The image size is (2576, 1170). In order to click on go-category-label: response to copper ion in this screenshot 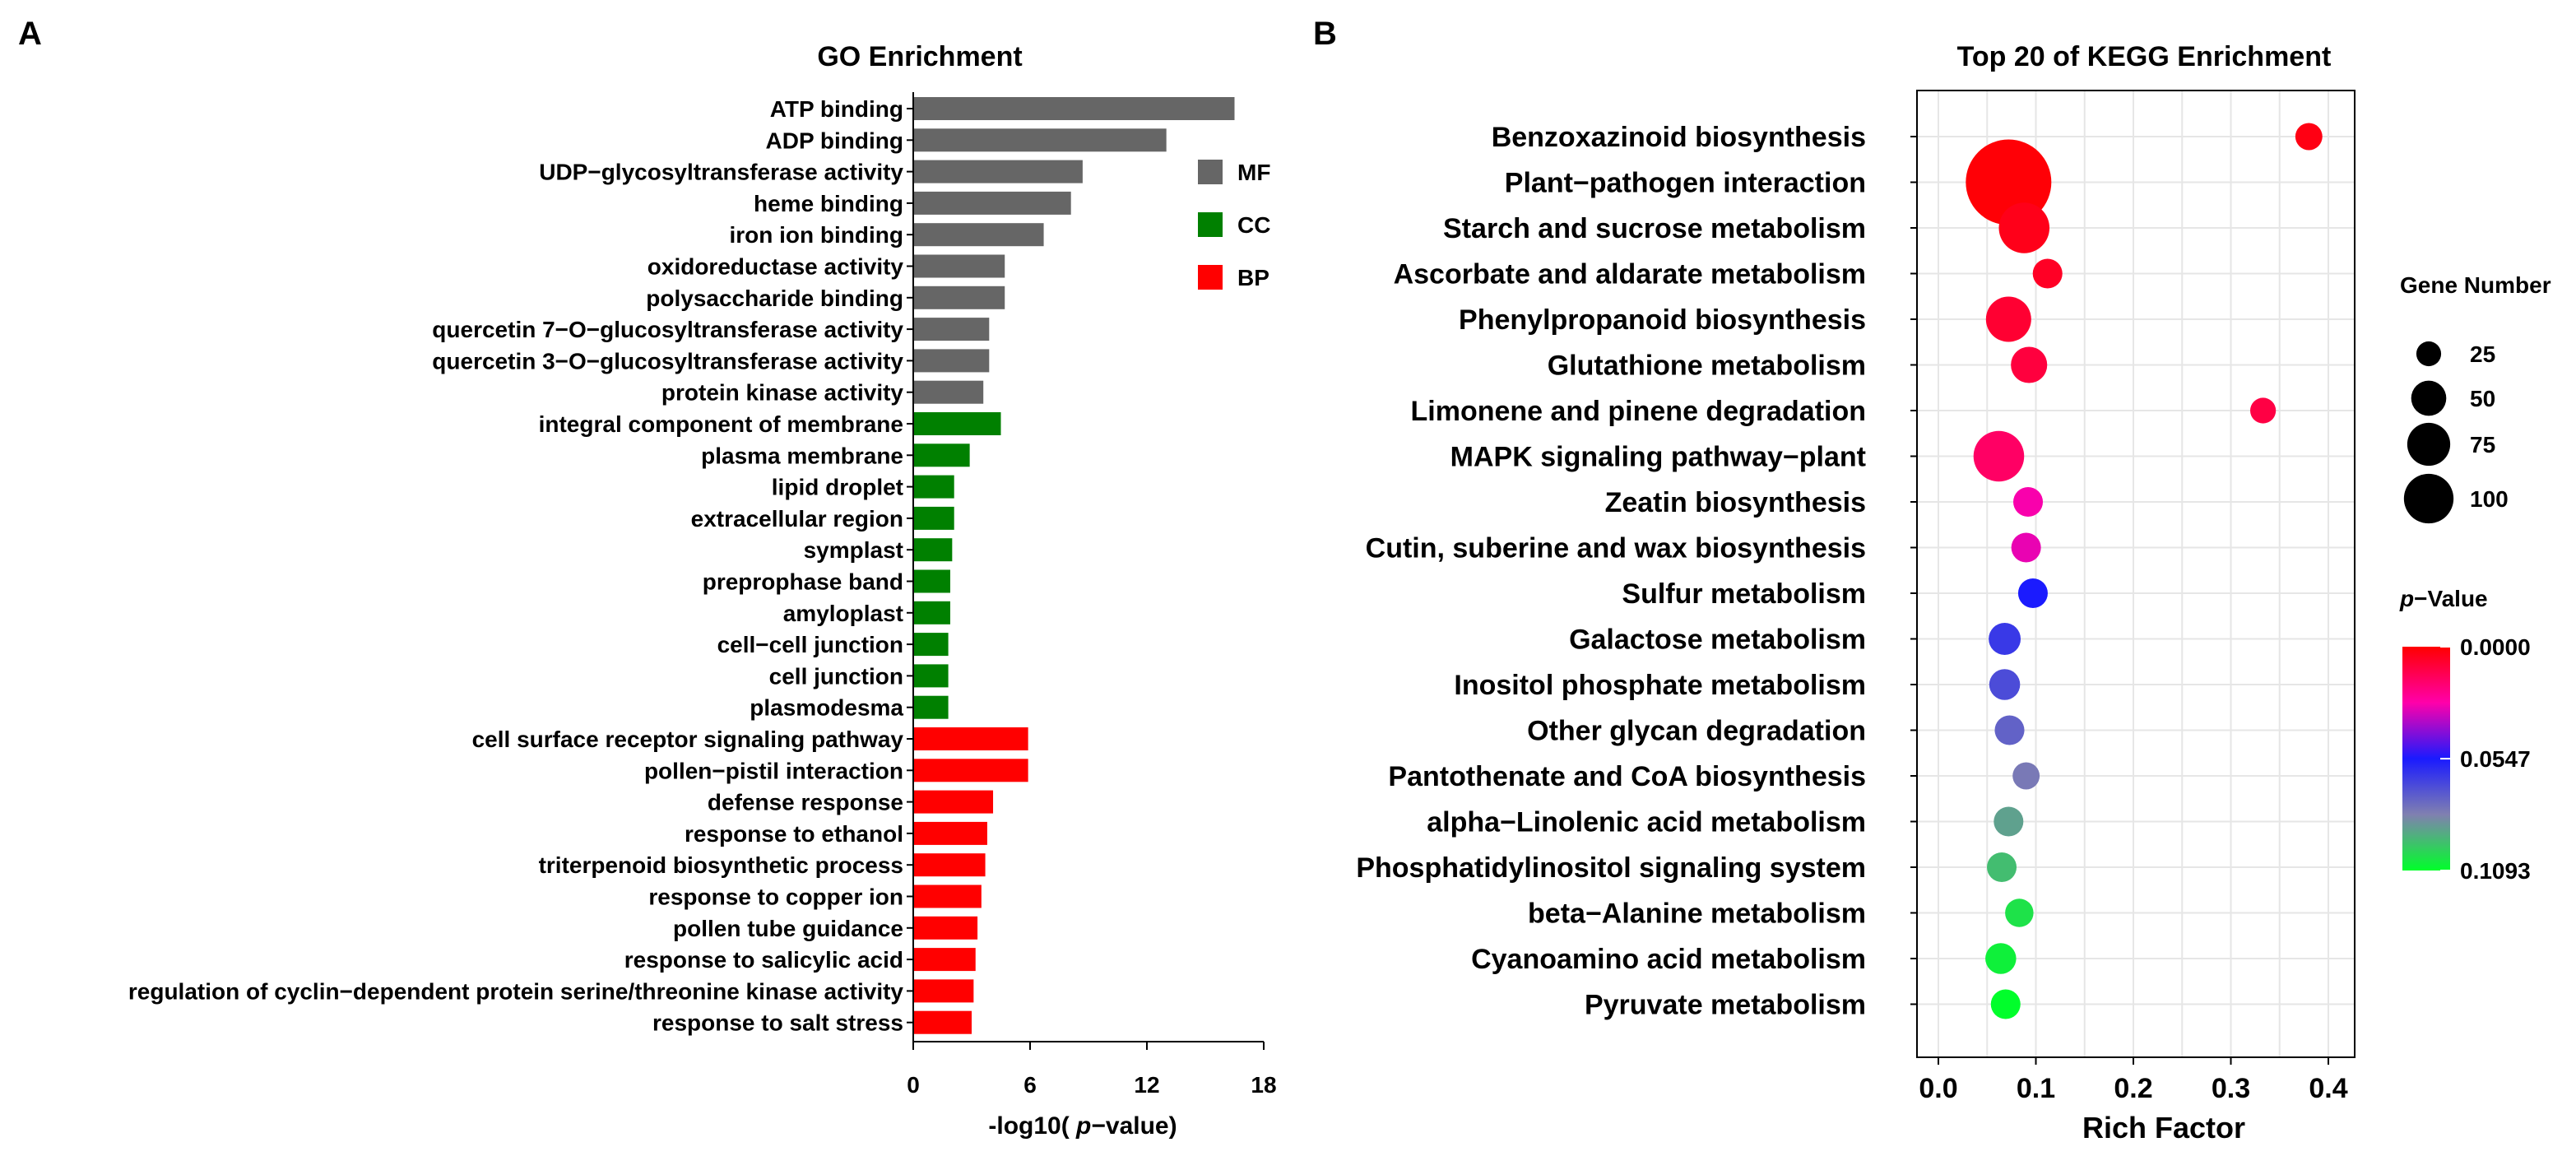, I will do `click(776, 897)`.